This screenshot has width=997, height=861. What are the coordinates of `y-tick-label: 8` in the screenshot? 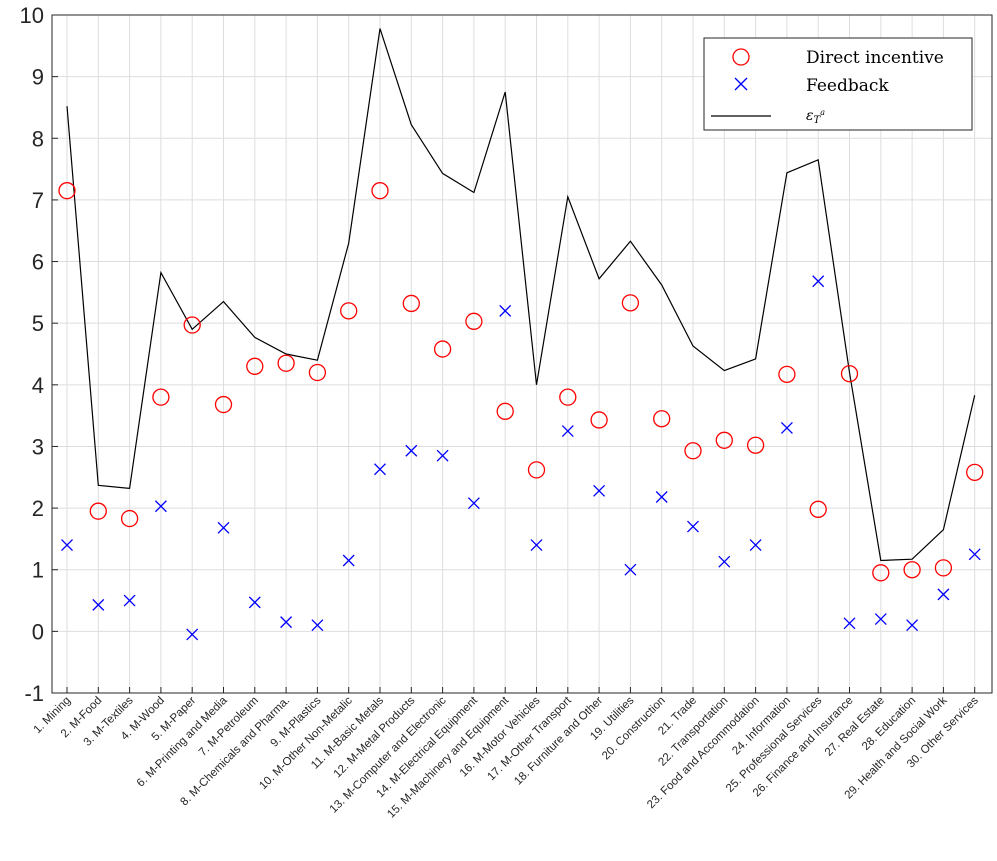 It's located at (38, 138).